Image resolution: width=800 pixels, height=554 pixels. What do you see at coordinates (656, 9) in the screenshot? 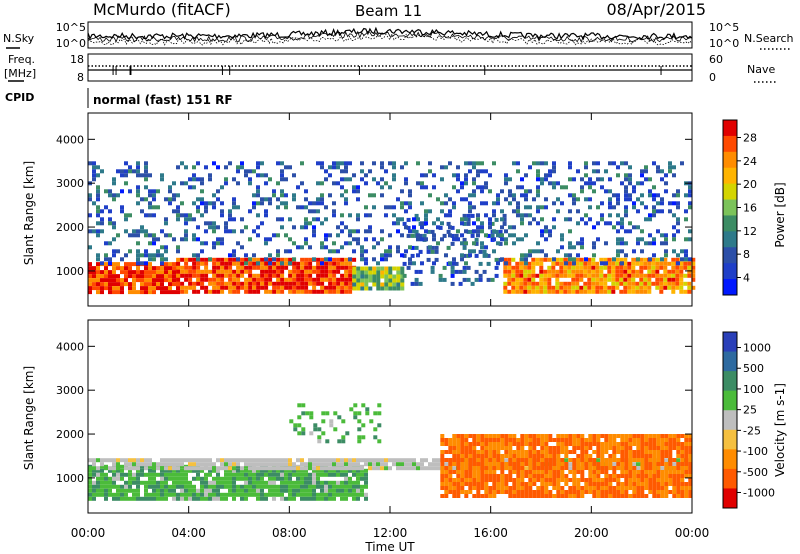
I see `date-title: 08/Apr/2015` at bounding box center [656, 9].